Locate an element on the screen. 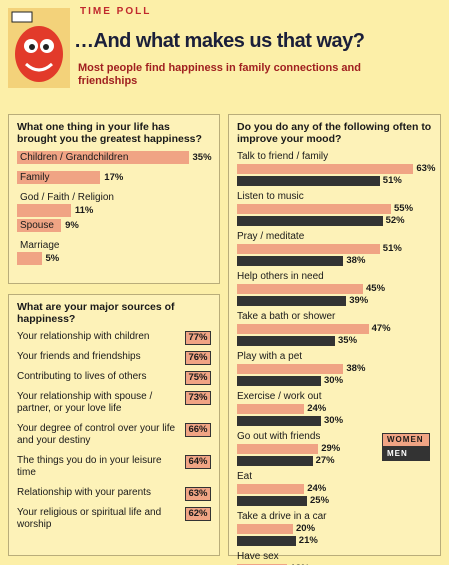  category: Take a bath or shower 47% 35% is located at coordinates (334, 329).